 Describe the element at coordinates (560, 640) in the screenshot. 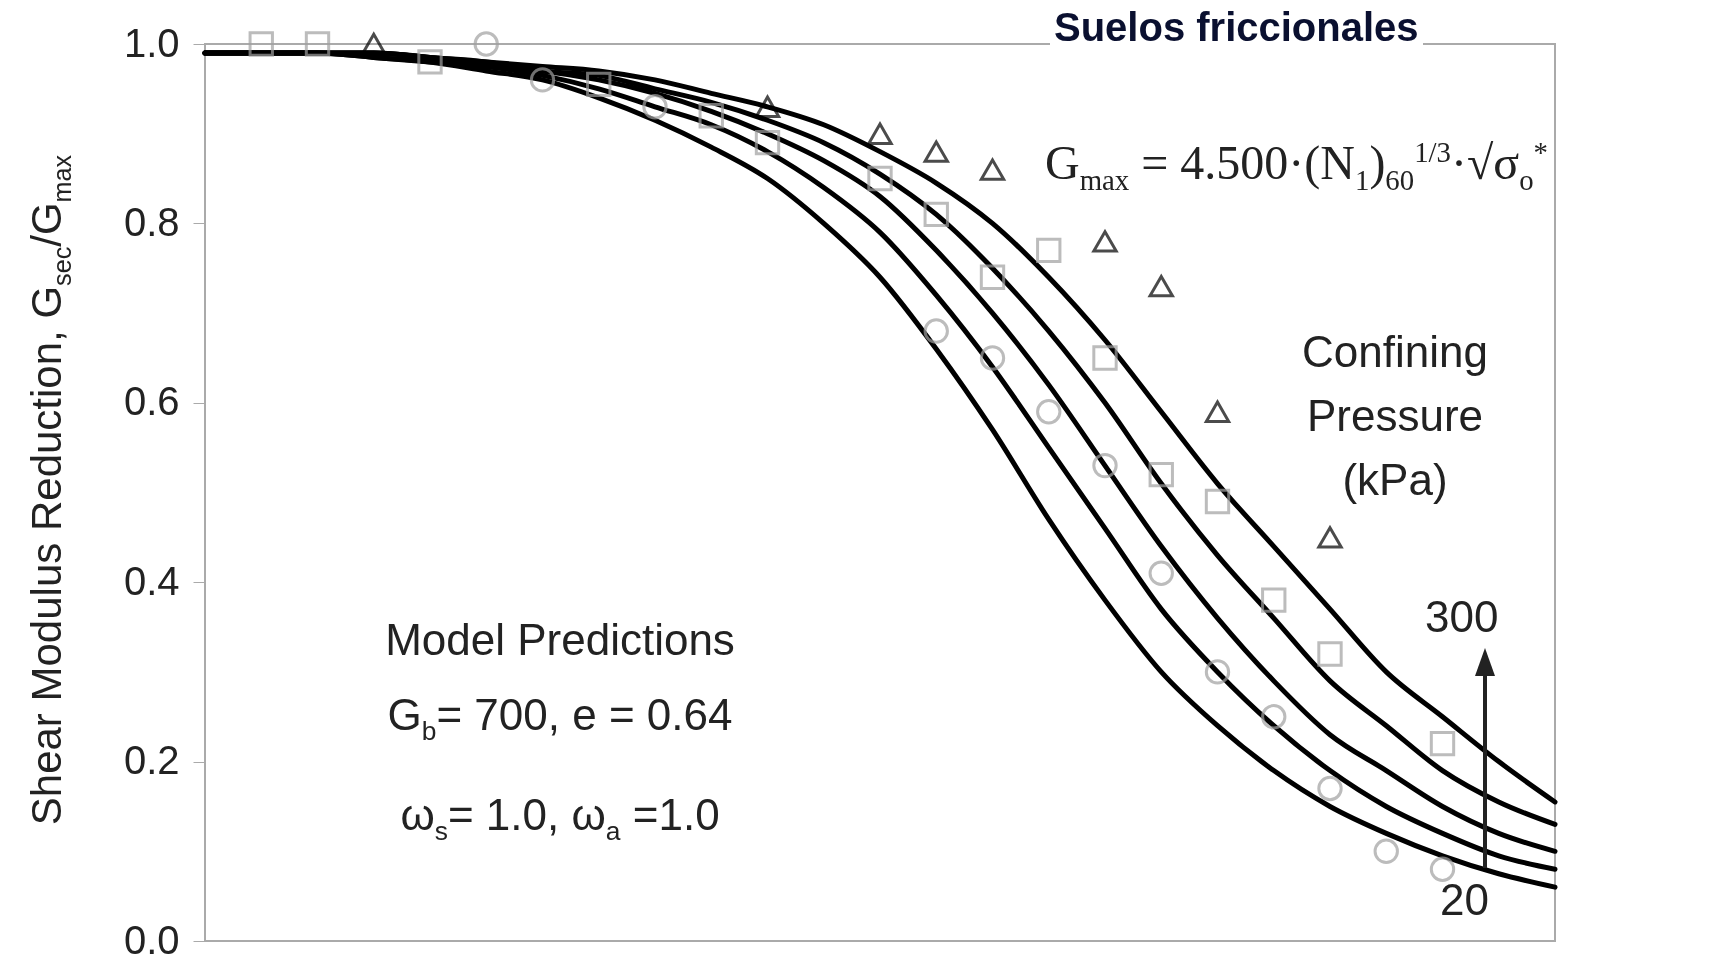

I see `annotation: Model Predictions` at that location.